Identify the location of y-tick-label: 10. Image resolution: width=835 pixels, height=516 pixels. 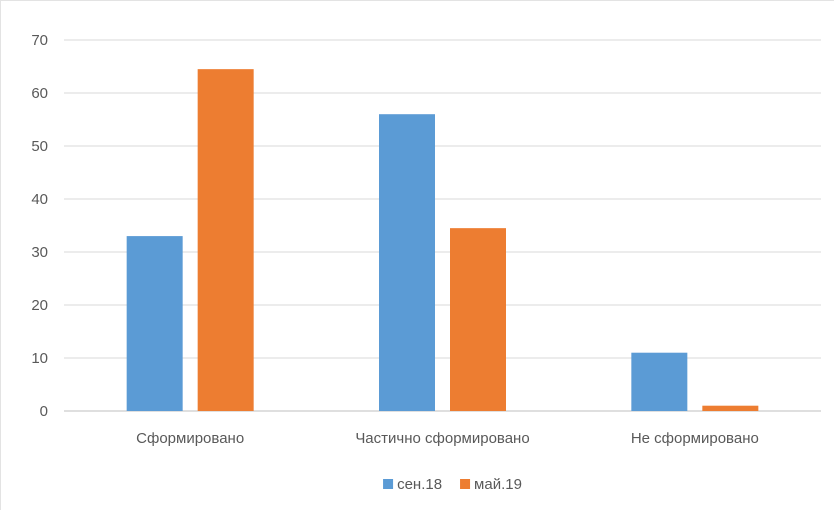
(39, 358).